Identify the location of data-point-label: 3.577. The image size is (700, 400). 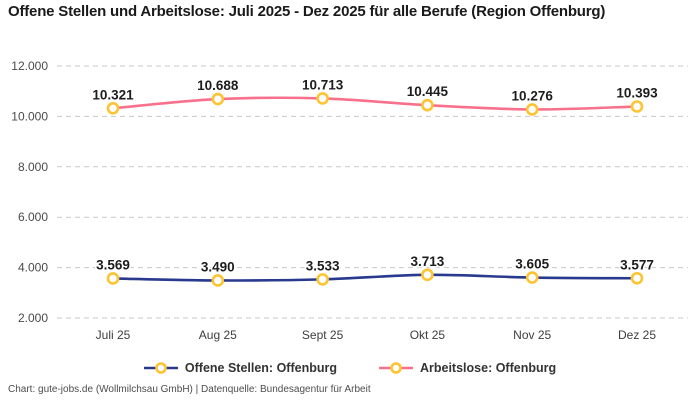
(637, 264).